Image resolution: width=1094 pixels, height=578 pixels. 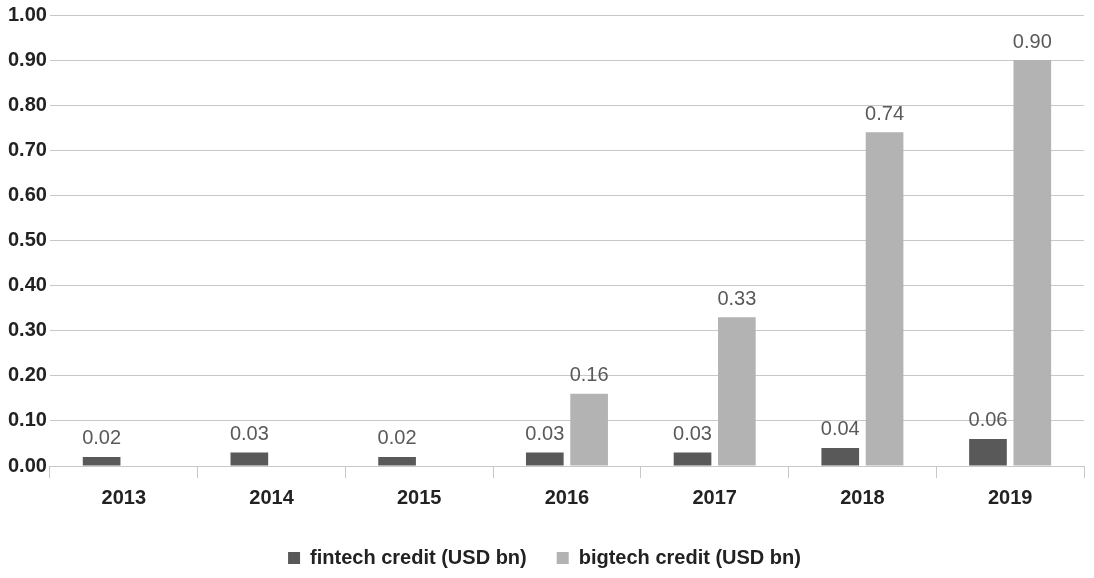 What do you see at coordinates (27, 374) in the screenshot?
I see `y-tick-label: 0.20` at bounding box center [27, 374].